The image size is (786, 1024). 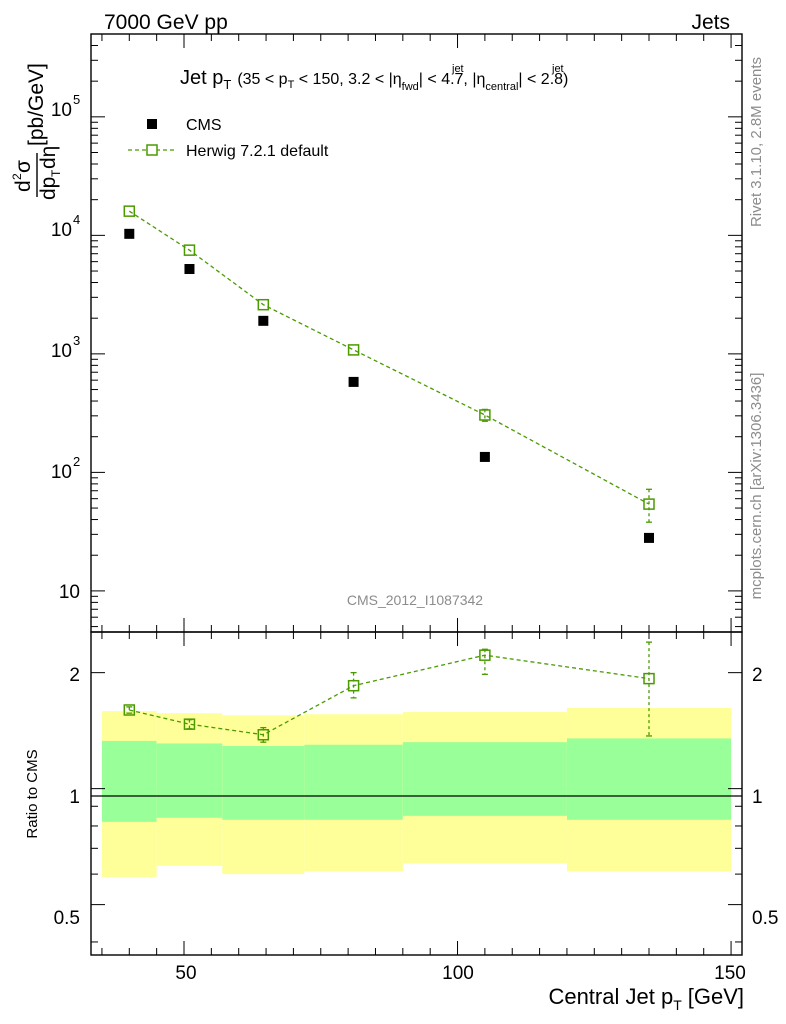 What do you see at coordinates (677, 1005) in the screenshot?
I see `xlabel-sub: T` at bounding box center [677, 1005].